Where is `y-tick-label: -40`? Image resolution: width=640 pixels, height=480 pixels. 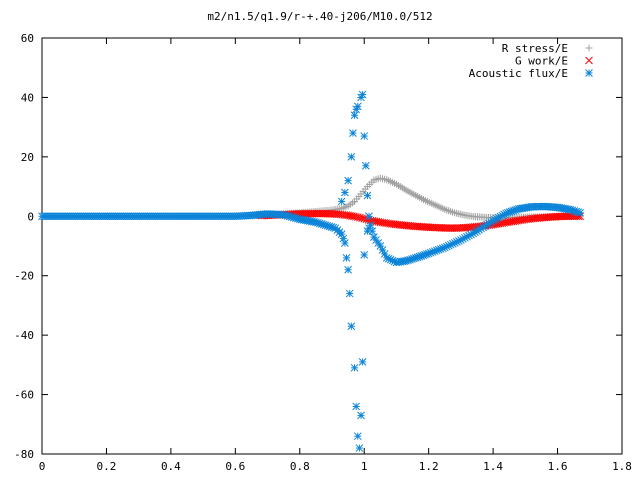
y-tick-label: -40 is located at coordinates (24, 335).